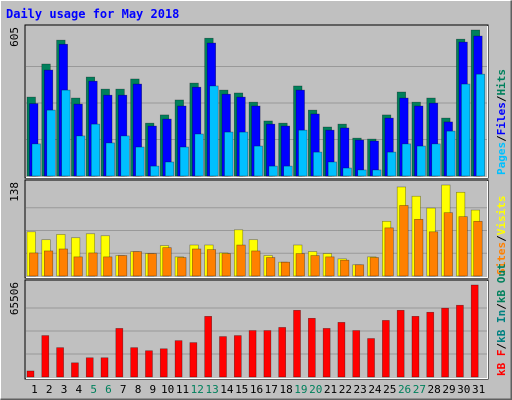  Describe the element at coordinates (375, 389) in the screenshot. I see `x-tick-label: 24` at that location.